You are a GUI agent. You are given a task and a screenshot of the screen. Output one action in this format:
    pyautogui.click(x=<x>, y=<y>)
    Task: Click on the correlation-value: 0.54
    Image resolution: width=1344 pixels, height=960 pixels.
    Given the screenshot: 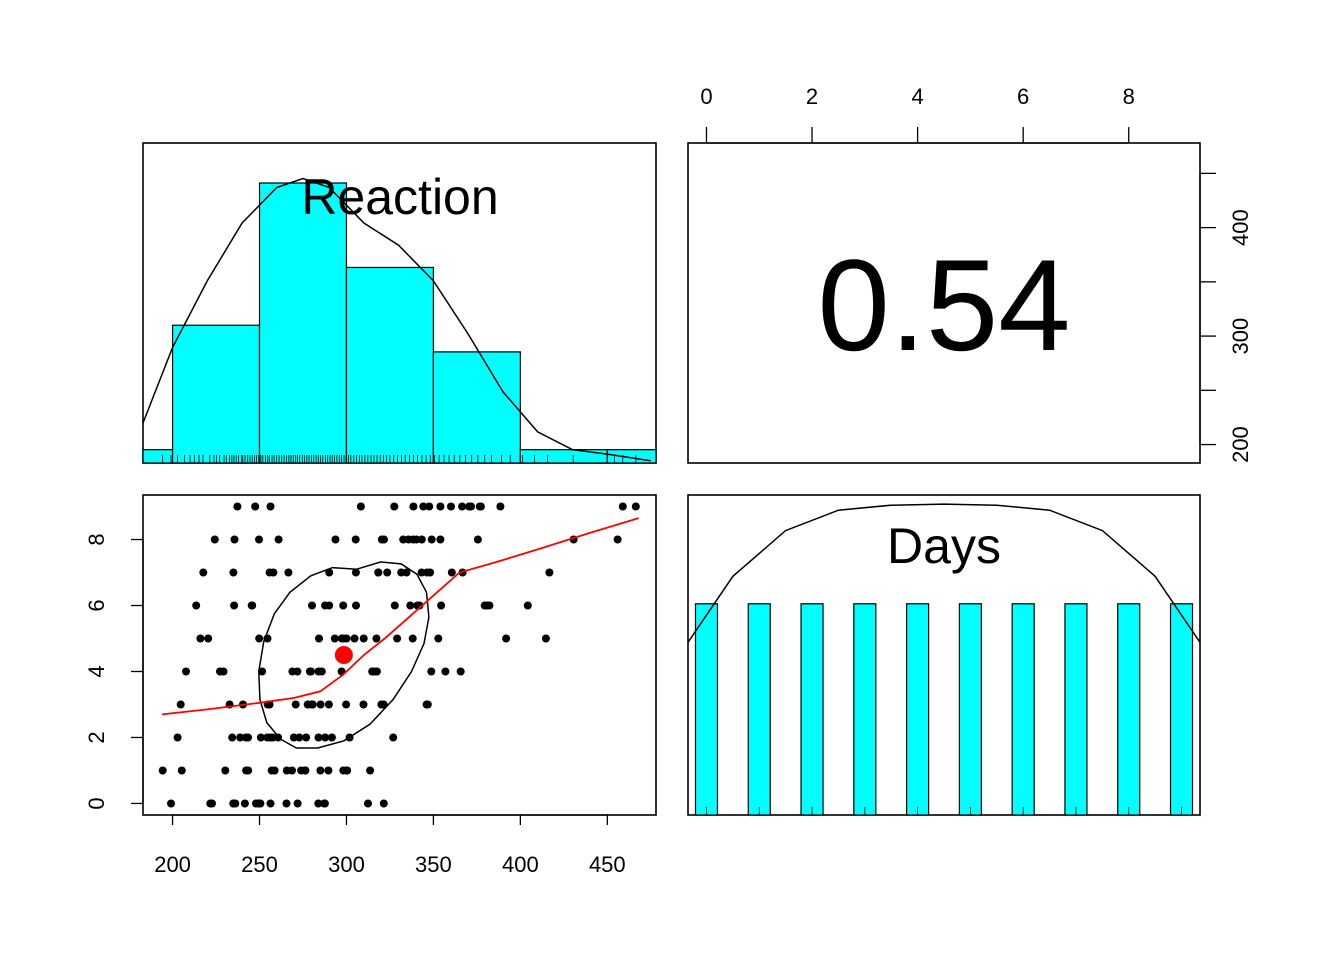 What is the action you would take?
    pyautogui.click(x=943, y=305)
    